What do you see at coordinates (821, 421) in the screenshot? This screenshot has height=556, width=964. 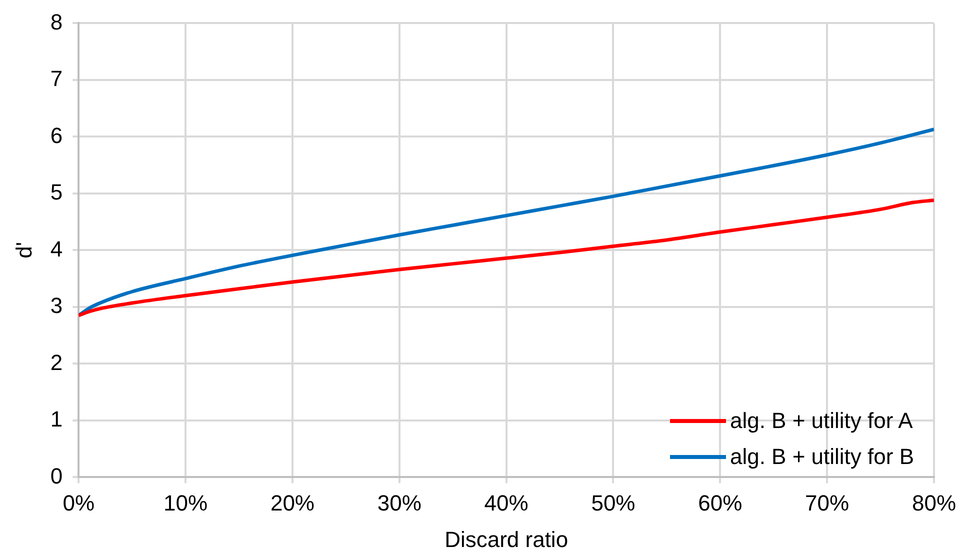 I see `legend-label: alg. B + utility for A` at bounding box center [821, 421].